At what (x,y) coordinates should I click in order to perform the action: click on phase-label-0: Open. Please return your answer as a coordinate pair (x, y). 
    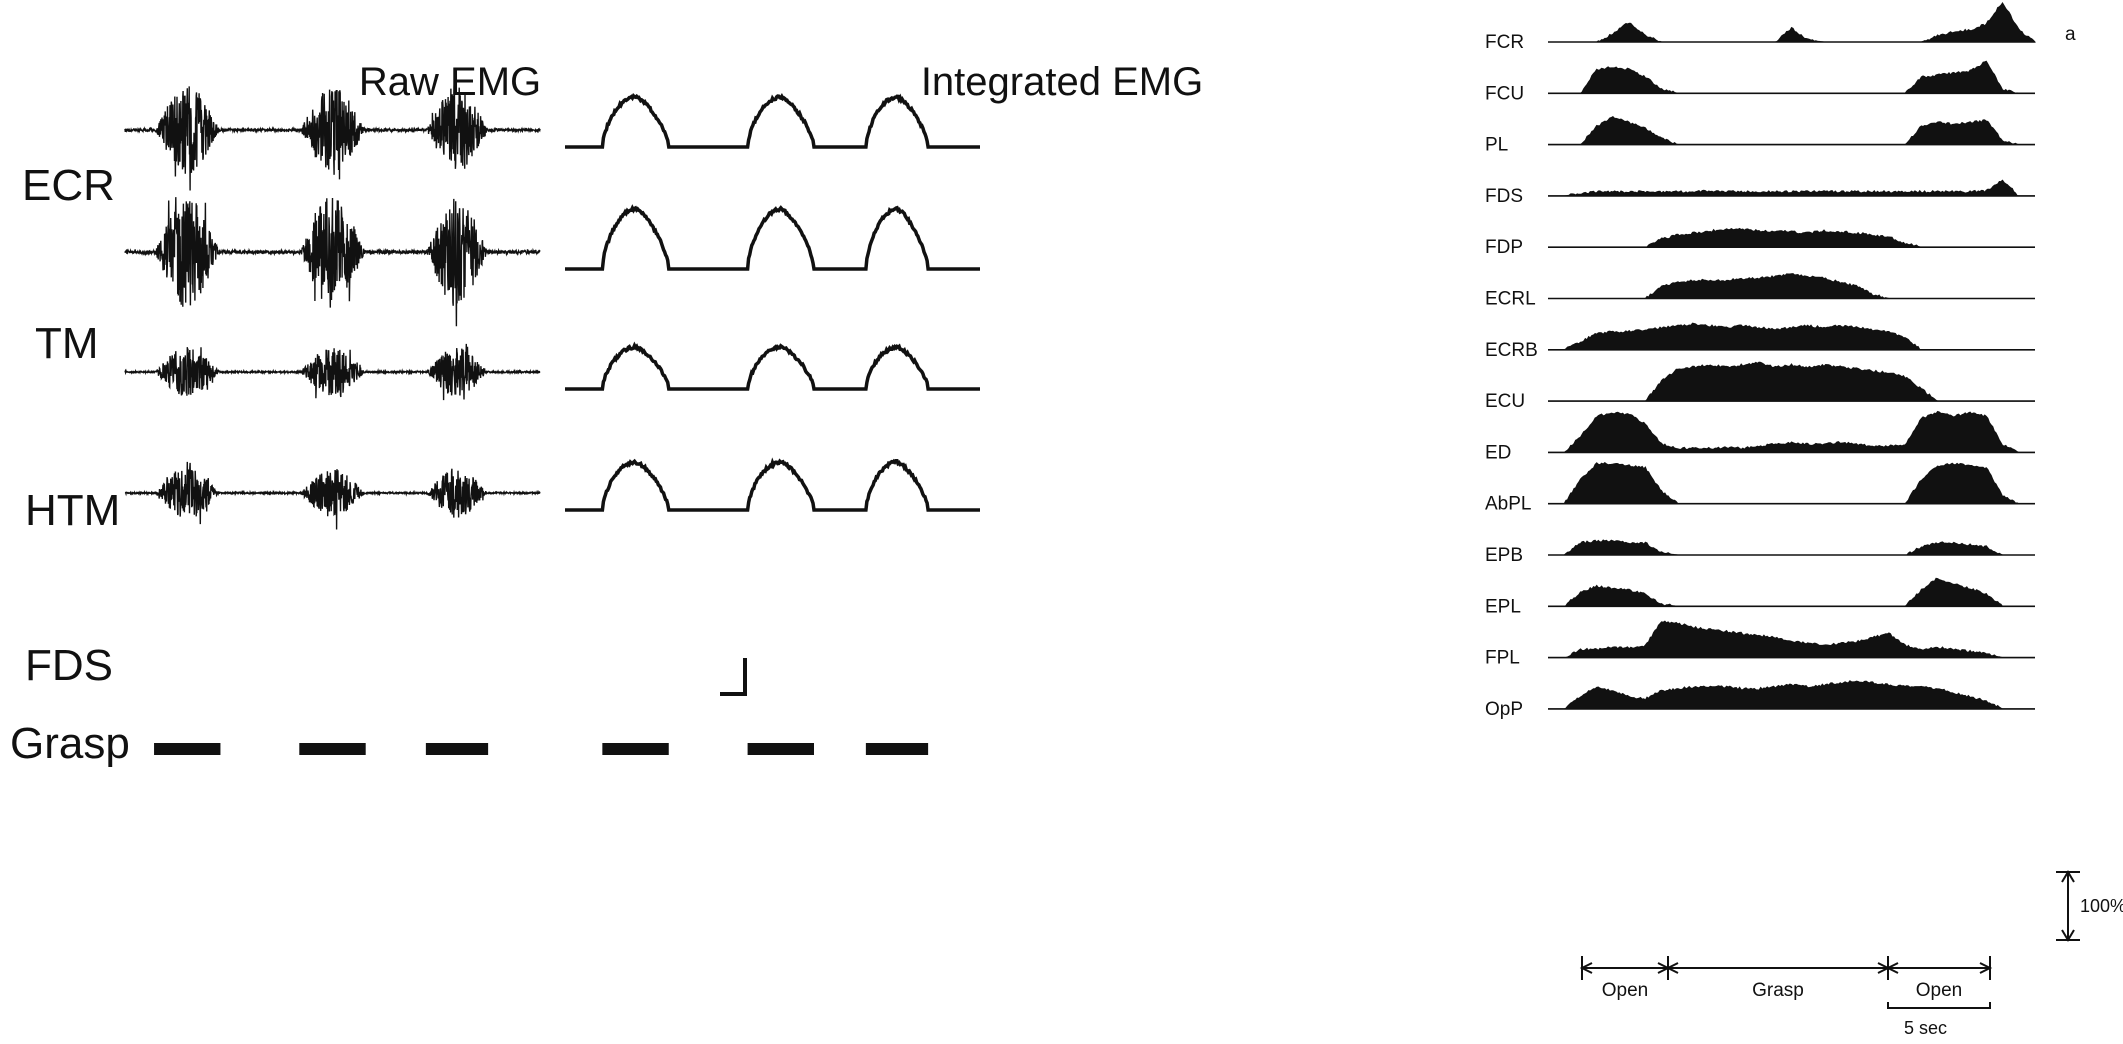
    Looking at the image, I should click on (1625, 990).